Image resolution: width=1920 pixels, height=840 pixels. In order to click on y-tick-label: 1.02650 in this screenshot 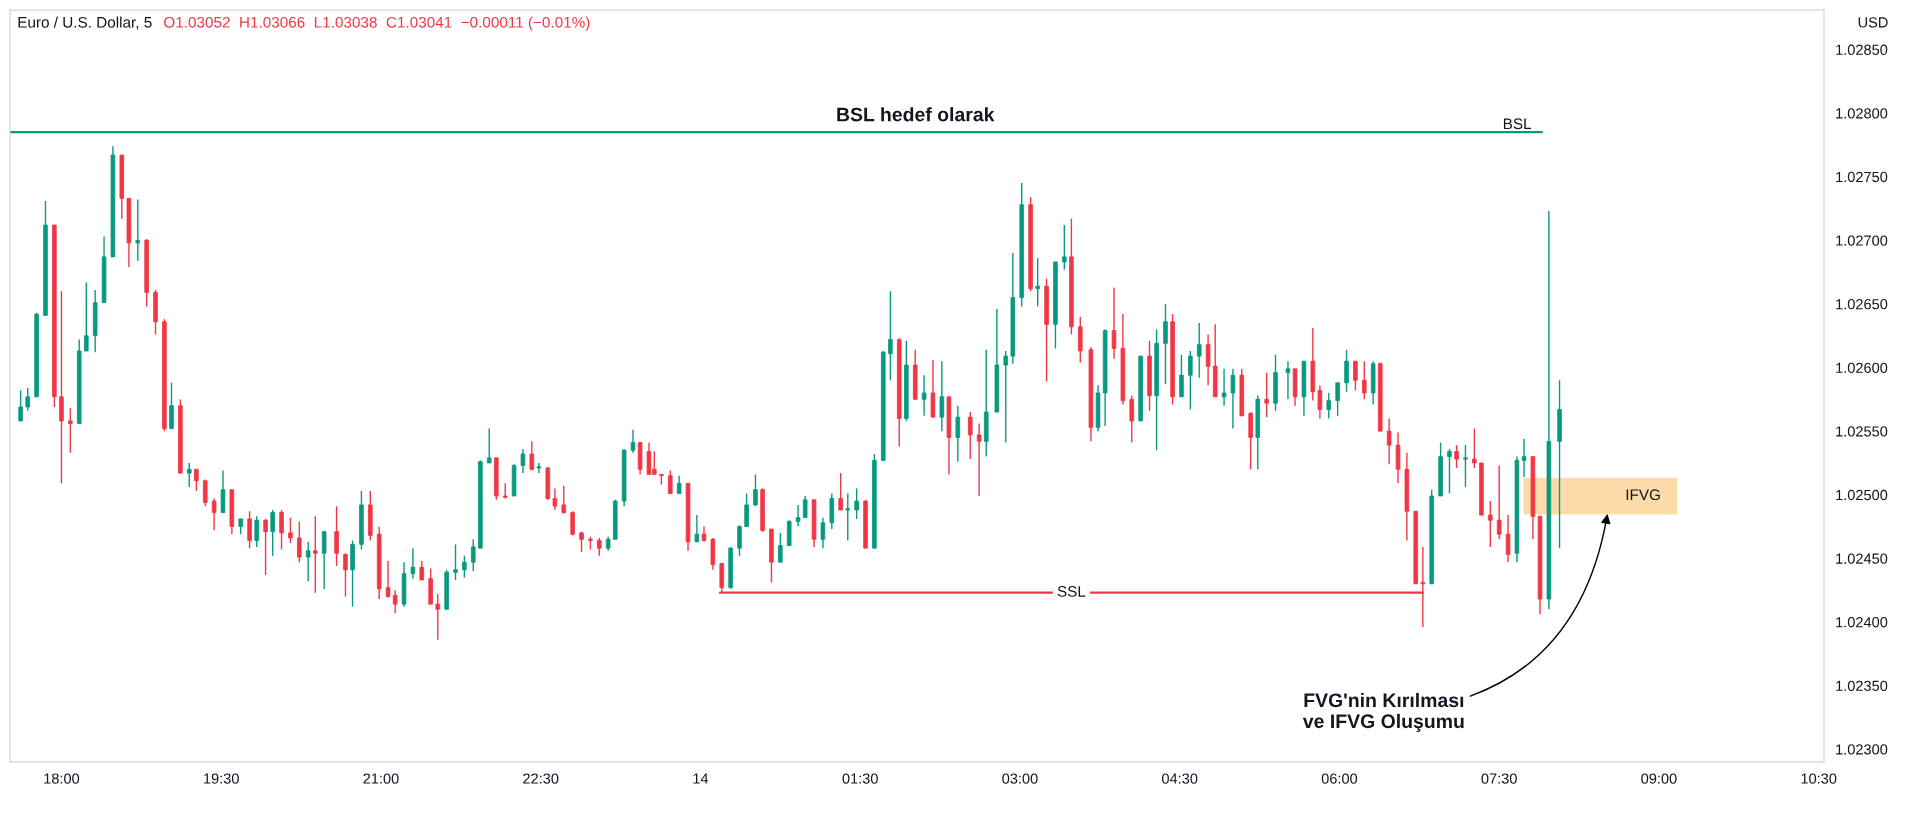, I will do `click(1862, 304)`.